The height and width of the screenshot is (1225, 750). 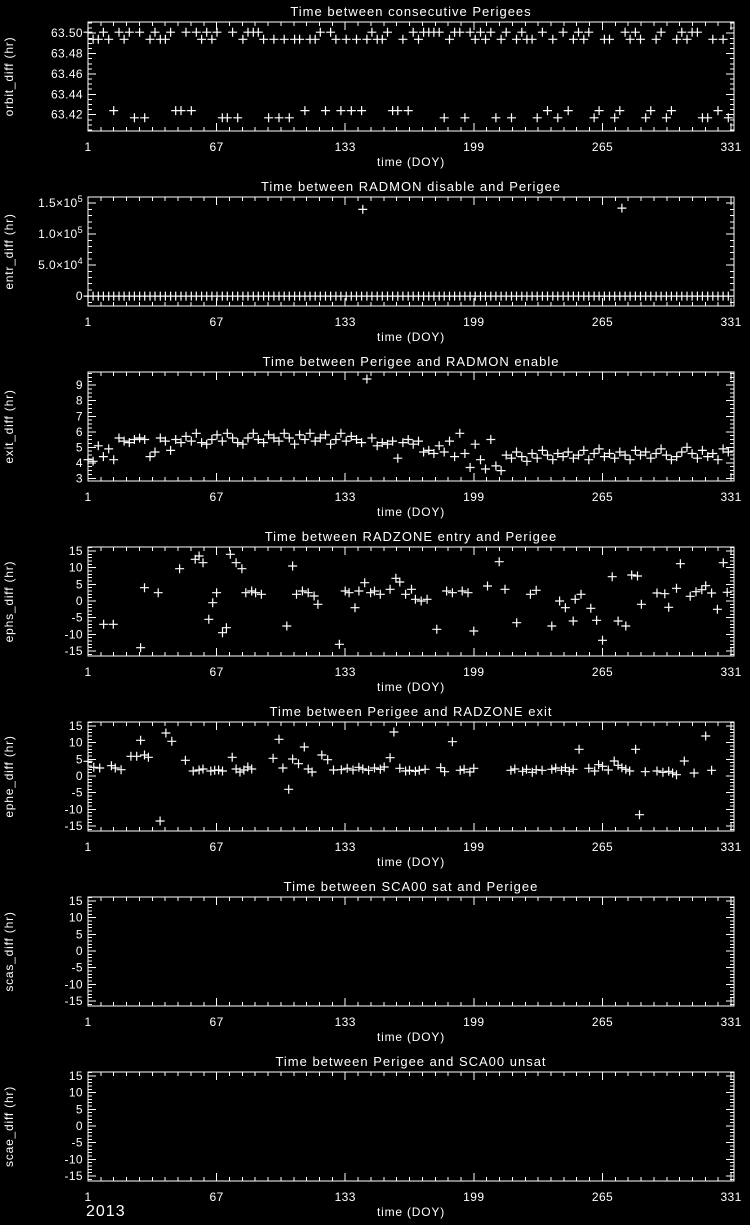 I want to click on y-tick-label: 63.48, so click(x=67, y=54).